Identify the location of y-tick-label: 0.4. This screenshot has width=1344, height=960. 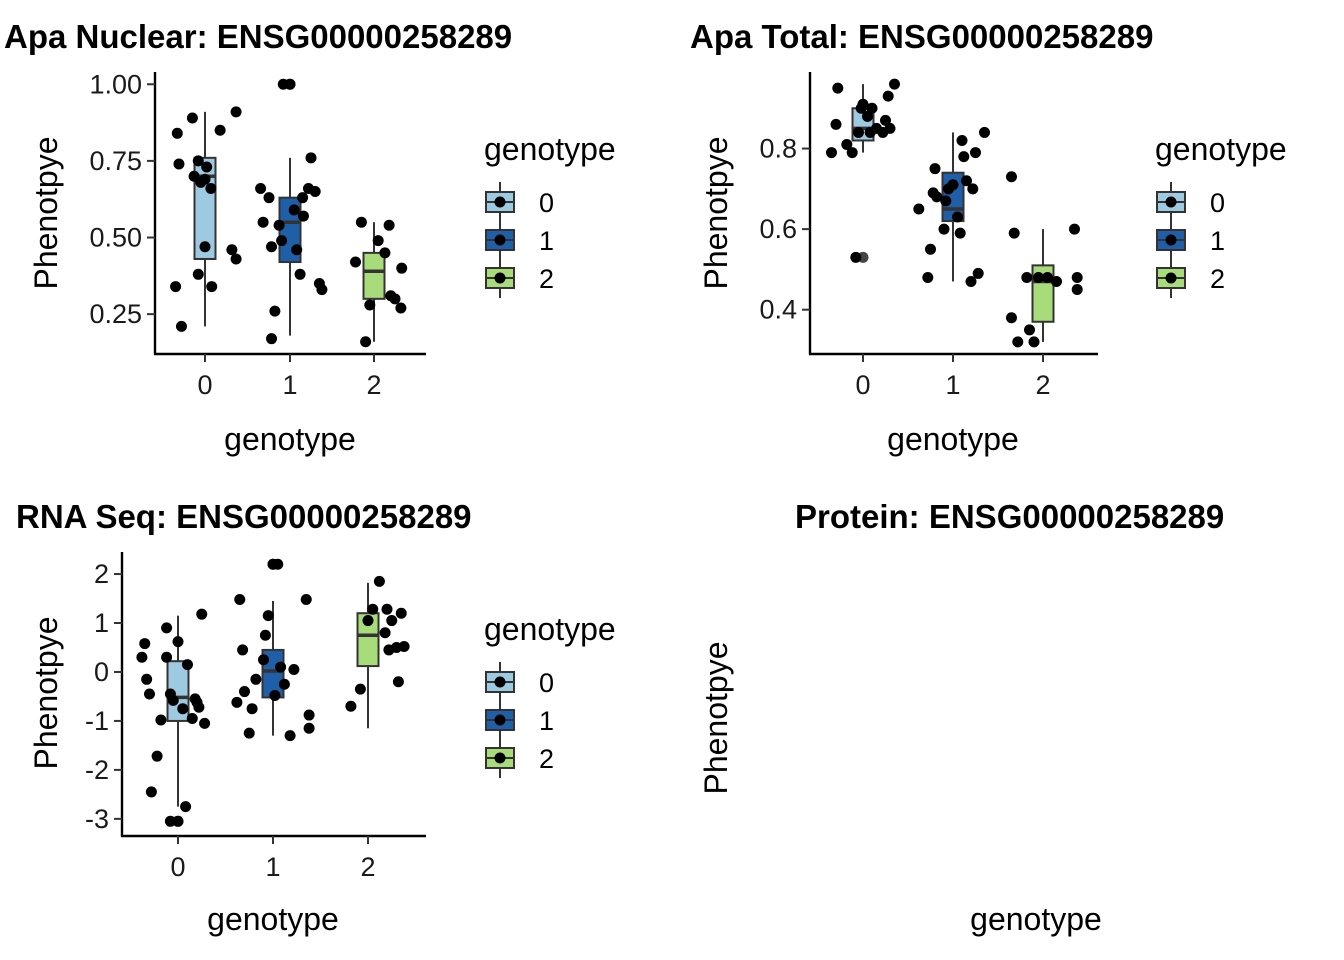
(778, 310).